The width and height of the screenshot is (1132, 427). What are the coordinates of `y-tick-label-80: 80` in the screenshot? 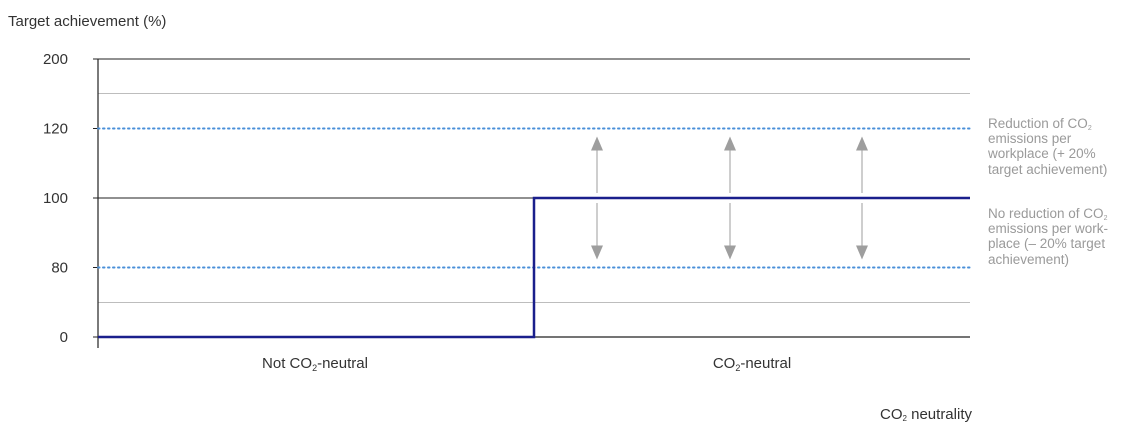 It's located at (59, 268).